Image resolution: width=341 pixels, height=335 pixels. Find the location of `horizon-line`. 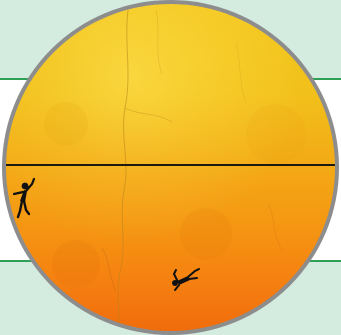

horizon-line is located at coordinates (170, 165).